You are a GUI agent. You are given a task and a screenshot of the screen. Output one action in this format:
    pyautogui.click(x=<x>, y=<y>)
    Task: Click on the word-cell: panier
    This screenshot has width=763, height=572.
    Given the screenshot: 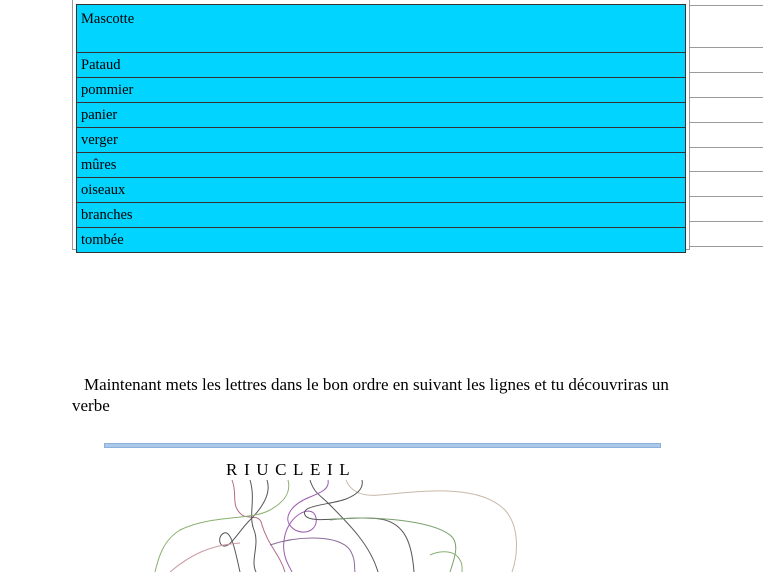 What is the action you would take?
    pyautogui.click(x=381, y=115)
    